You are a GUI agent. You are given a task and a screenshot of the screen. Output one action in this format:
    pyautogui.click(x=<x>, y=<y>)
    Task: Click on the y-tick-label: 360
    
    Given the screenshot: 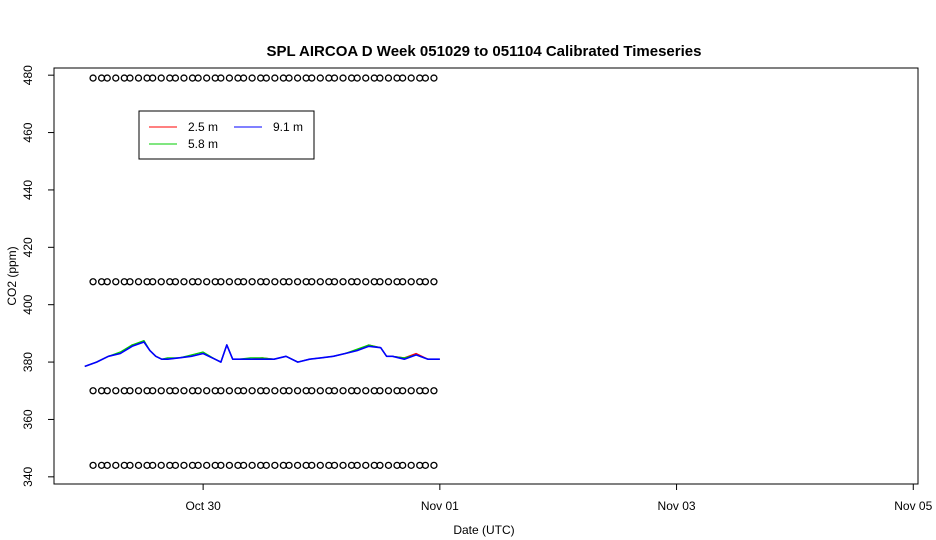 What is the action you would take?
    pyautogui.click(x=28, y=419)
    